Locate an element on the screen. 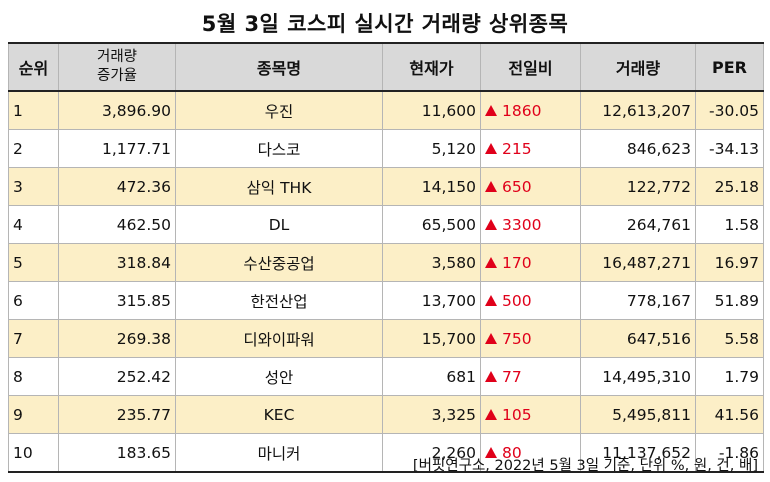  change-value: 3300 is located at coordinates (522, 224).